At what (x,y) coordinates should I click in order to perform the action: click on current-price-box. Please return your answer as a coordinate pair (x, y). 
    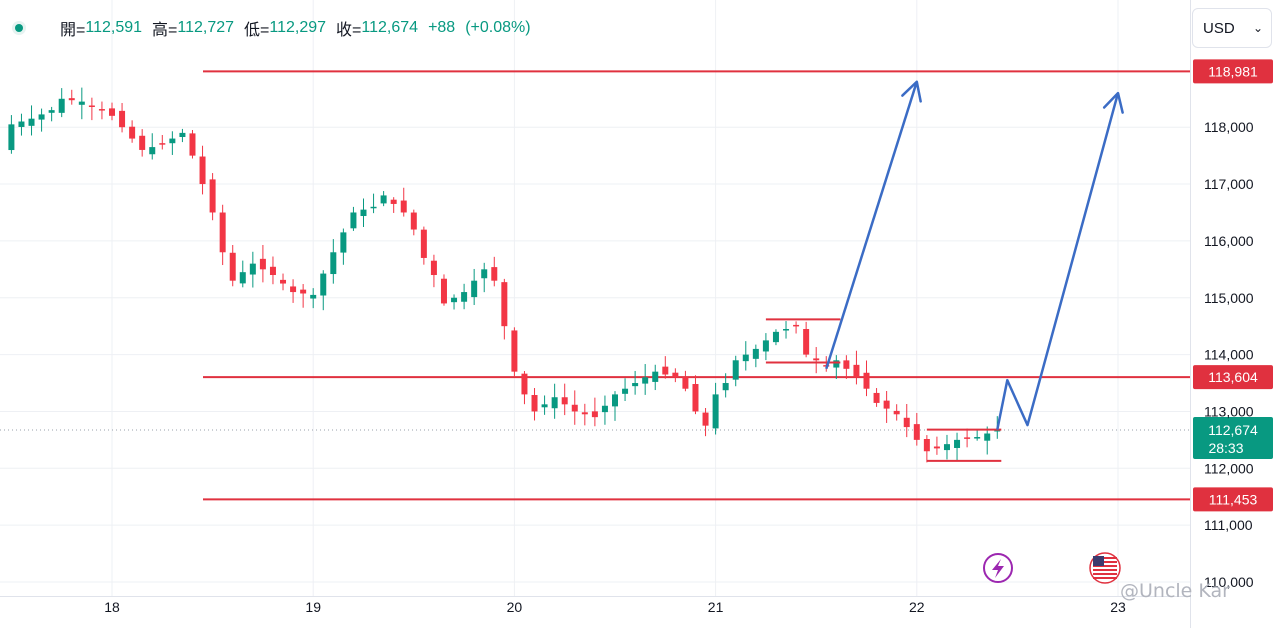
    Looking at the image, I should click on (1233, 437).